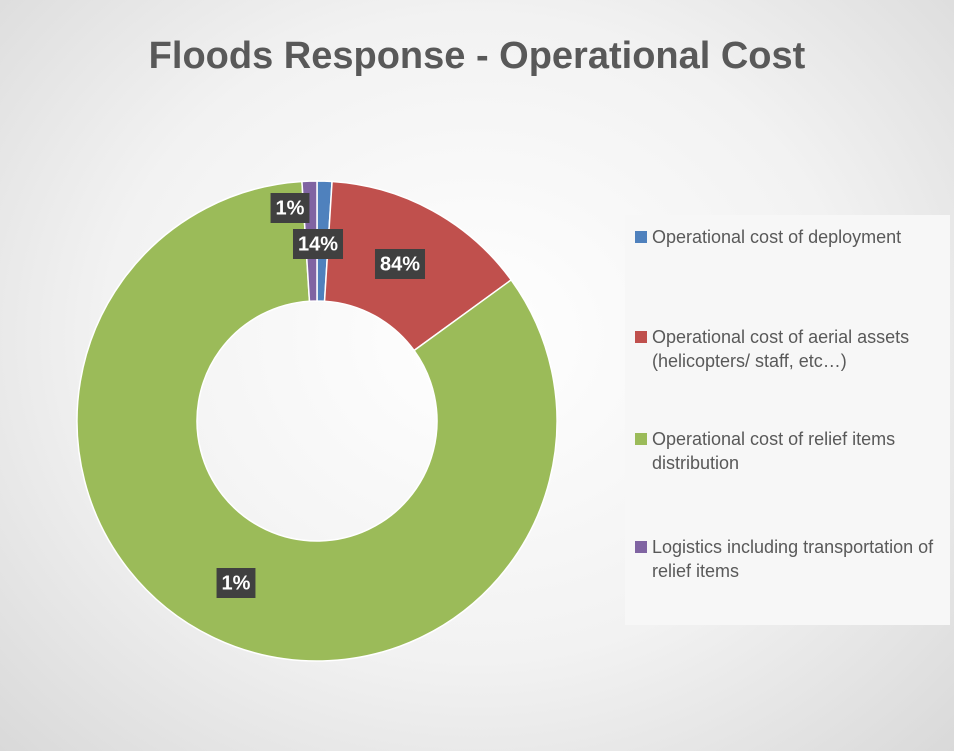 Image resolution: width=954 pixels, height=751 pixels. What do you see at coordinates (477, 56) in the screenshot?
I see `chart-title: Floods Response - Operational Cost` at bounding box center [477, 56].